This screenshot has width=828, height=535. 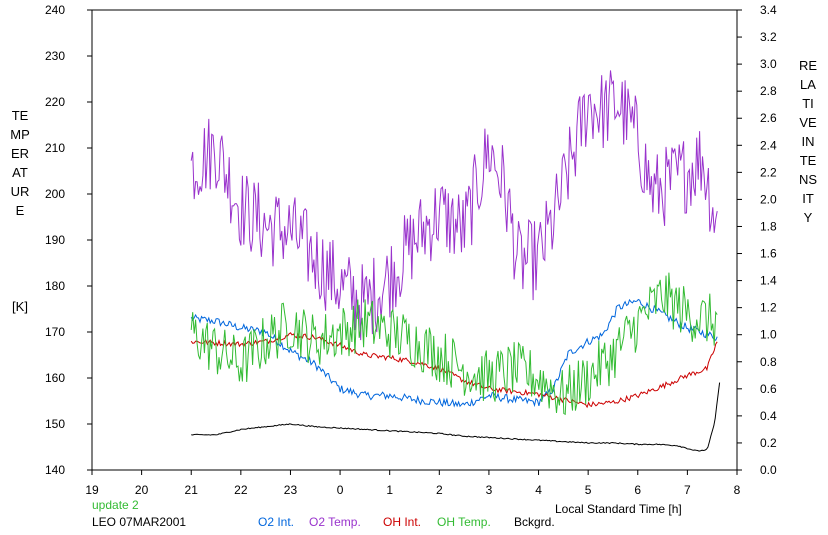 I want to click on right-tick-label: 3.0, so click(x=768, y=64).